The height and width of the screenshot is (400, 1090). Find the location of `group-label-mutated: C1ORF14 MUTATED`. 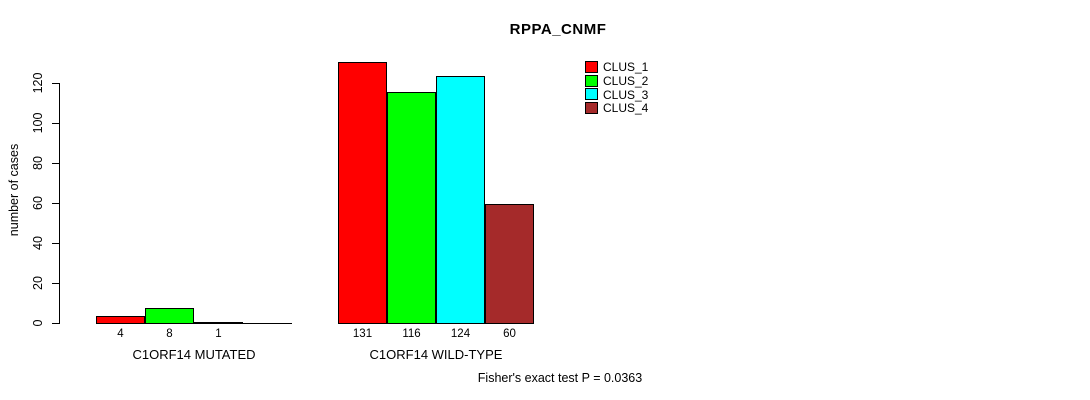

group-label-mutated: C1ORF14 MUTATED is located at coordinates (194, 354).